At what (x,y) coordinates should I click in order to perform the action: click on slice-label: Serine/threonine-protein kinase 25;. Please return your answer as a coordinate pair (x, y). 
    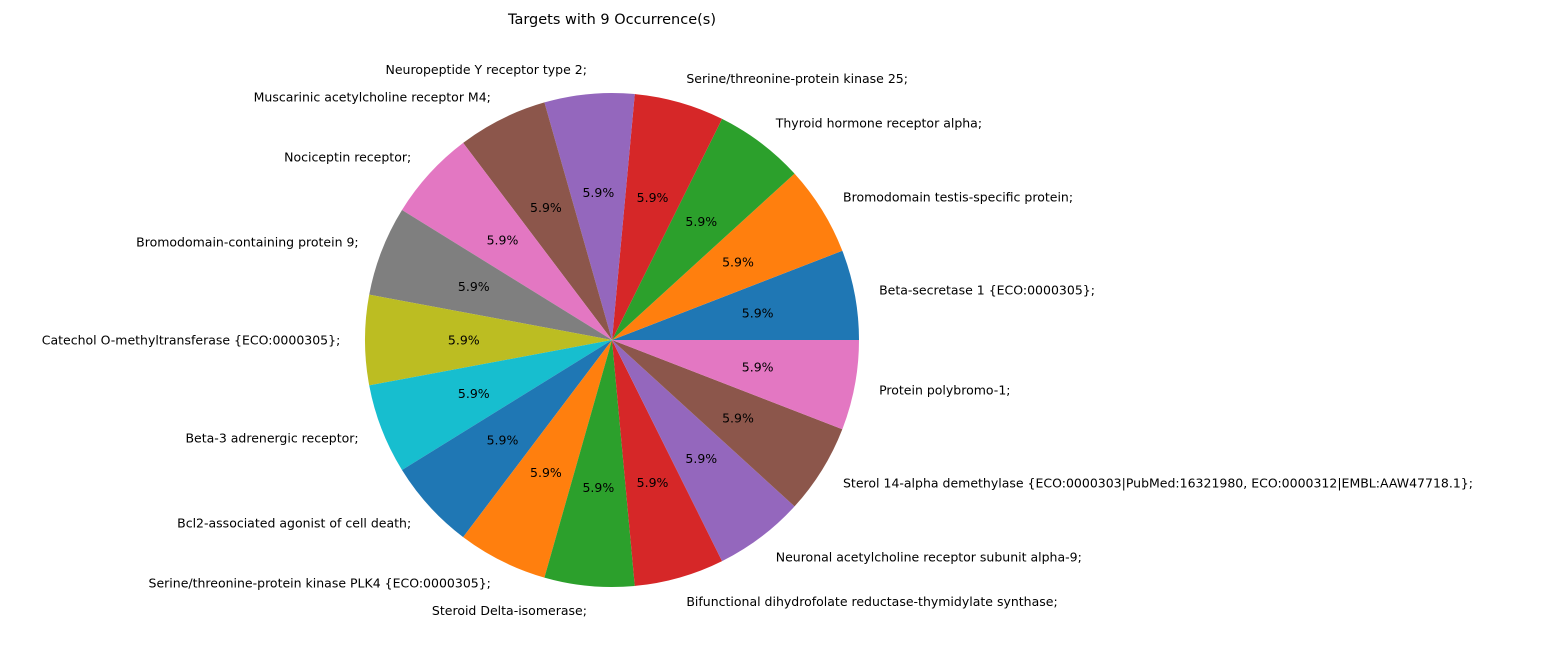
    Looking at the image, I should click on (797, 78).